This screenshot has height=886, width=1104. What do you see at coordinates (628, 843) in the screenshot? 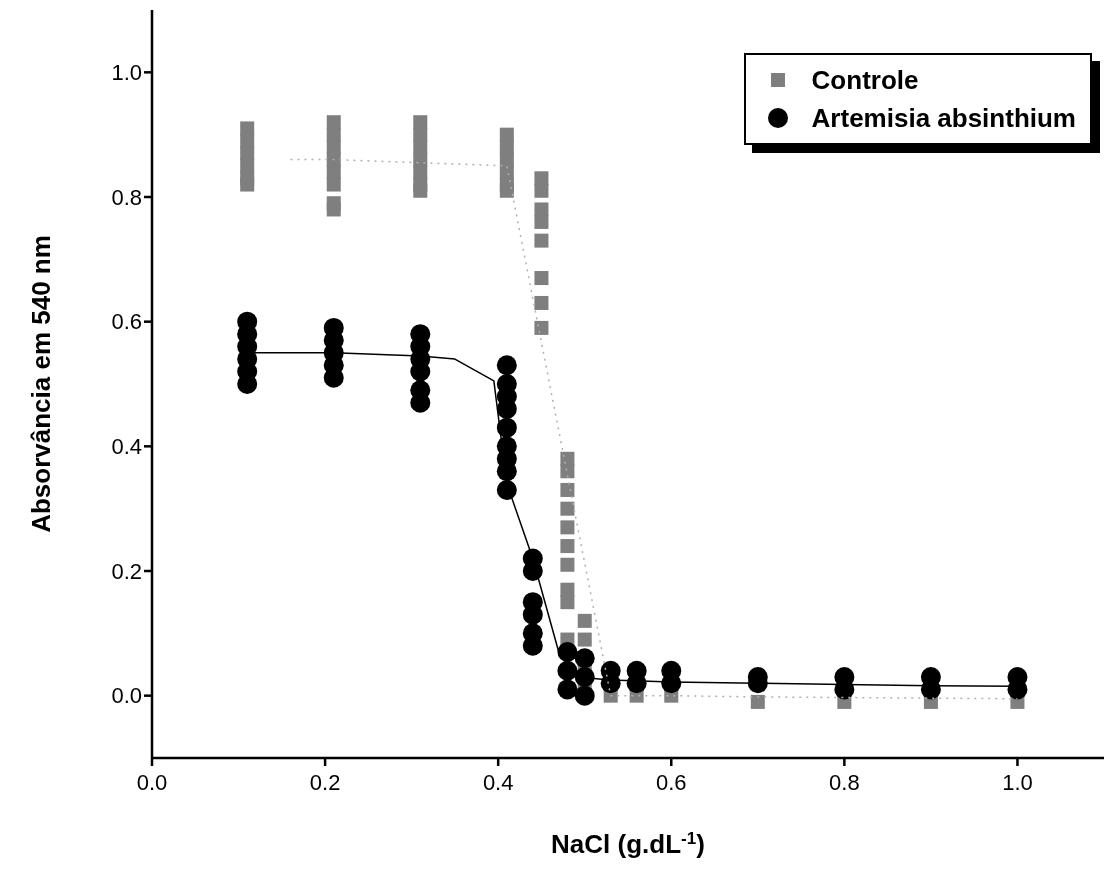
I see `x-axis-title: NaCl (g.dL$^{-1}$)` at bounding box center [628, 843].